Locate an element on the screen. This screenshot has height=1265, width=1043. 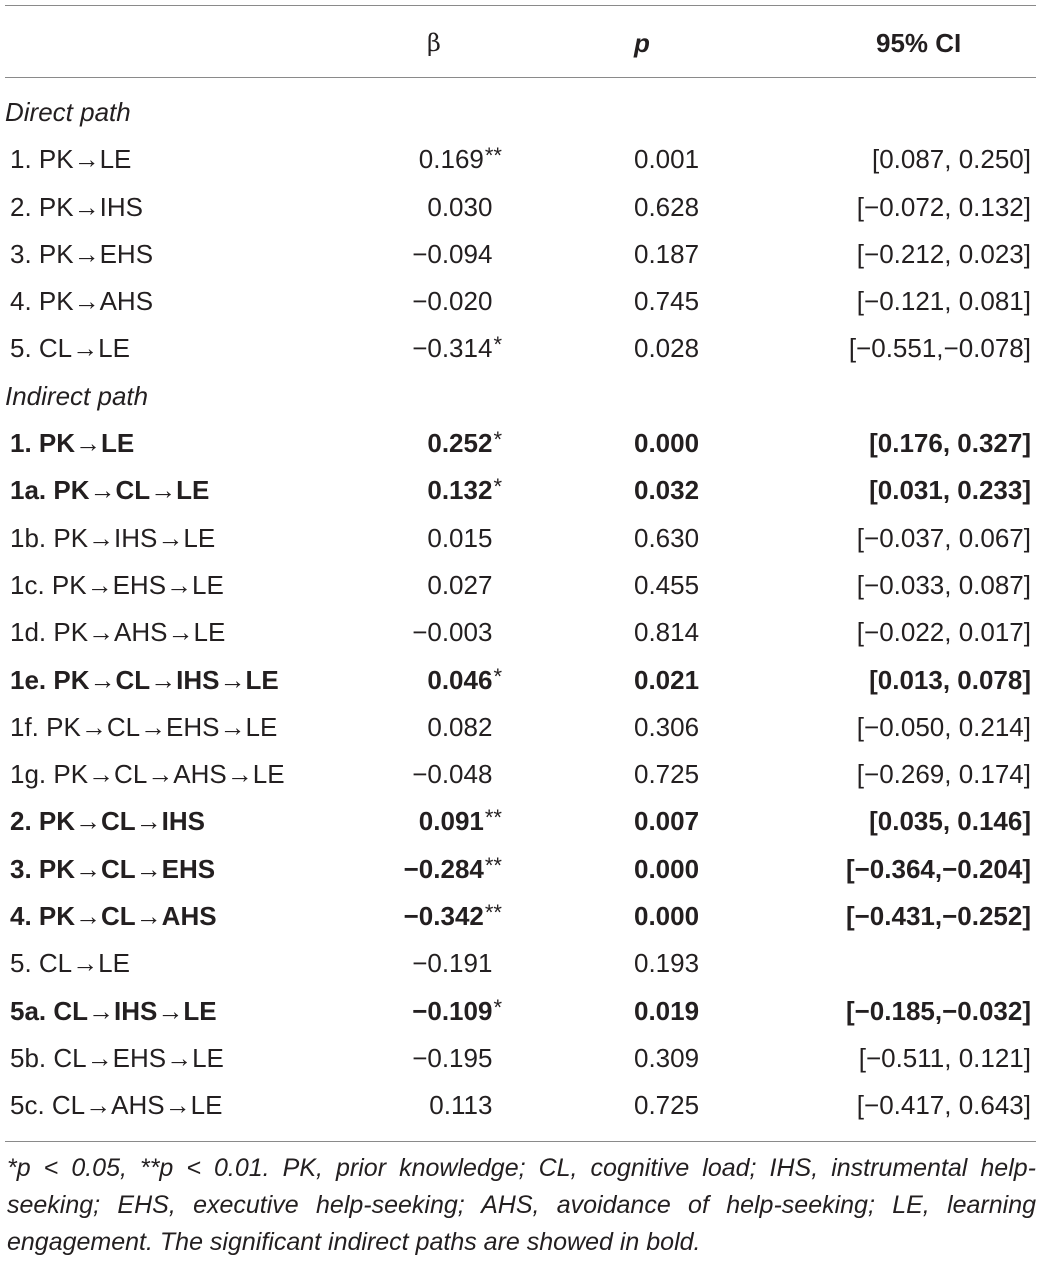
beta-cell: 0.132* is located at coordinates (464, 491).